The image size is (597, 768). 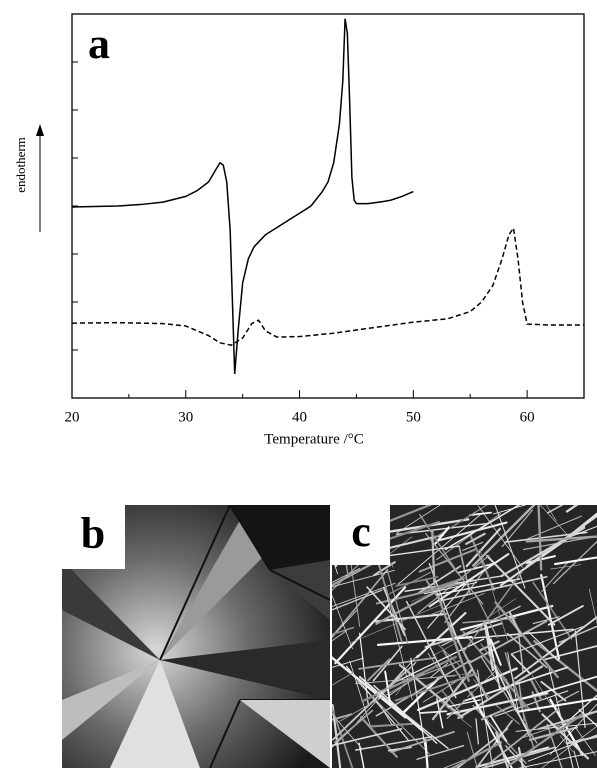 What do you see at coordinates (314, 439) in the screenshot?
I see `x-axis-label: Temperature /°C` at bounding box center [314, 439].